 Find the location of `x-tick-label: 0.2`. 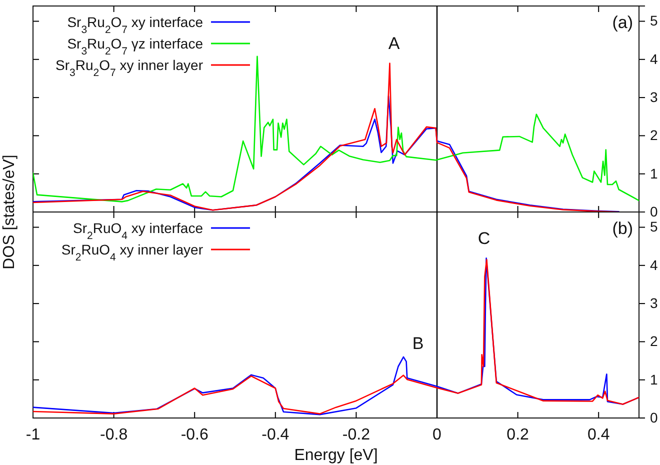

x-tick-label: 0.2 is located at coordinates (518, 435).